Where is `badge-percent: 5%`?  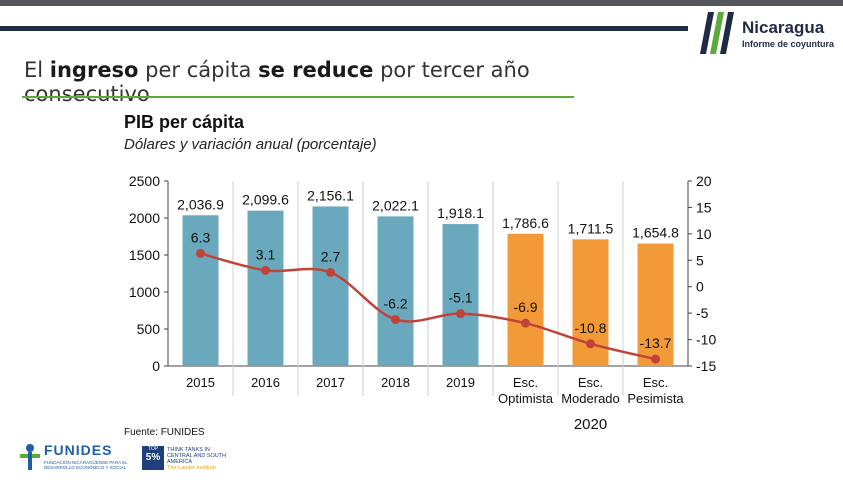
badge-percent: 5% is located at coordinates (153, 457).